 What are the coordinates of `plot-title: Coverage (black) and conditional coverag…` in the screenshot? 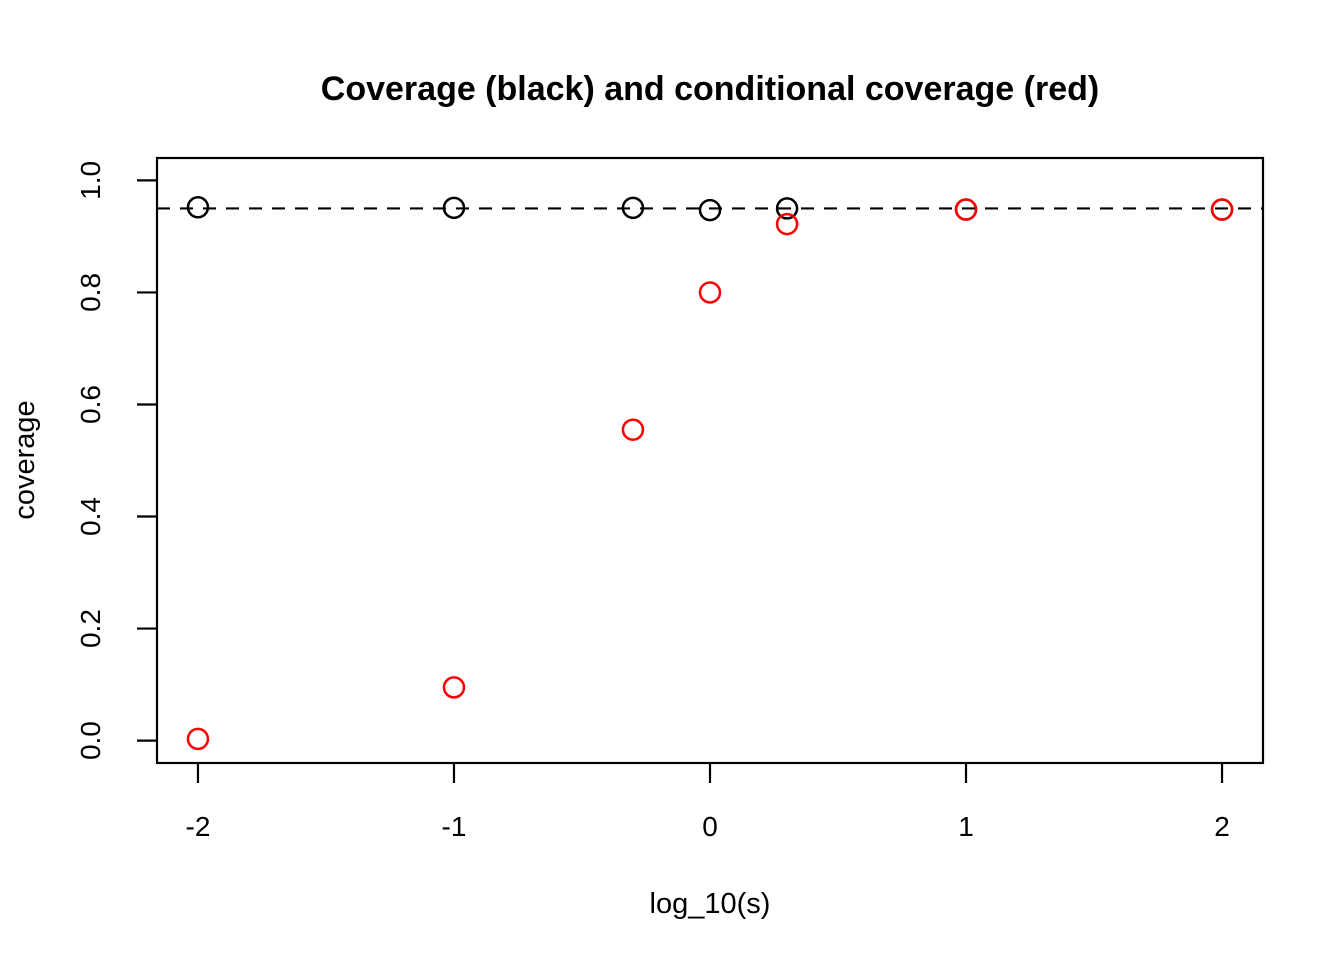 It's located at (710, 89).